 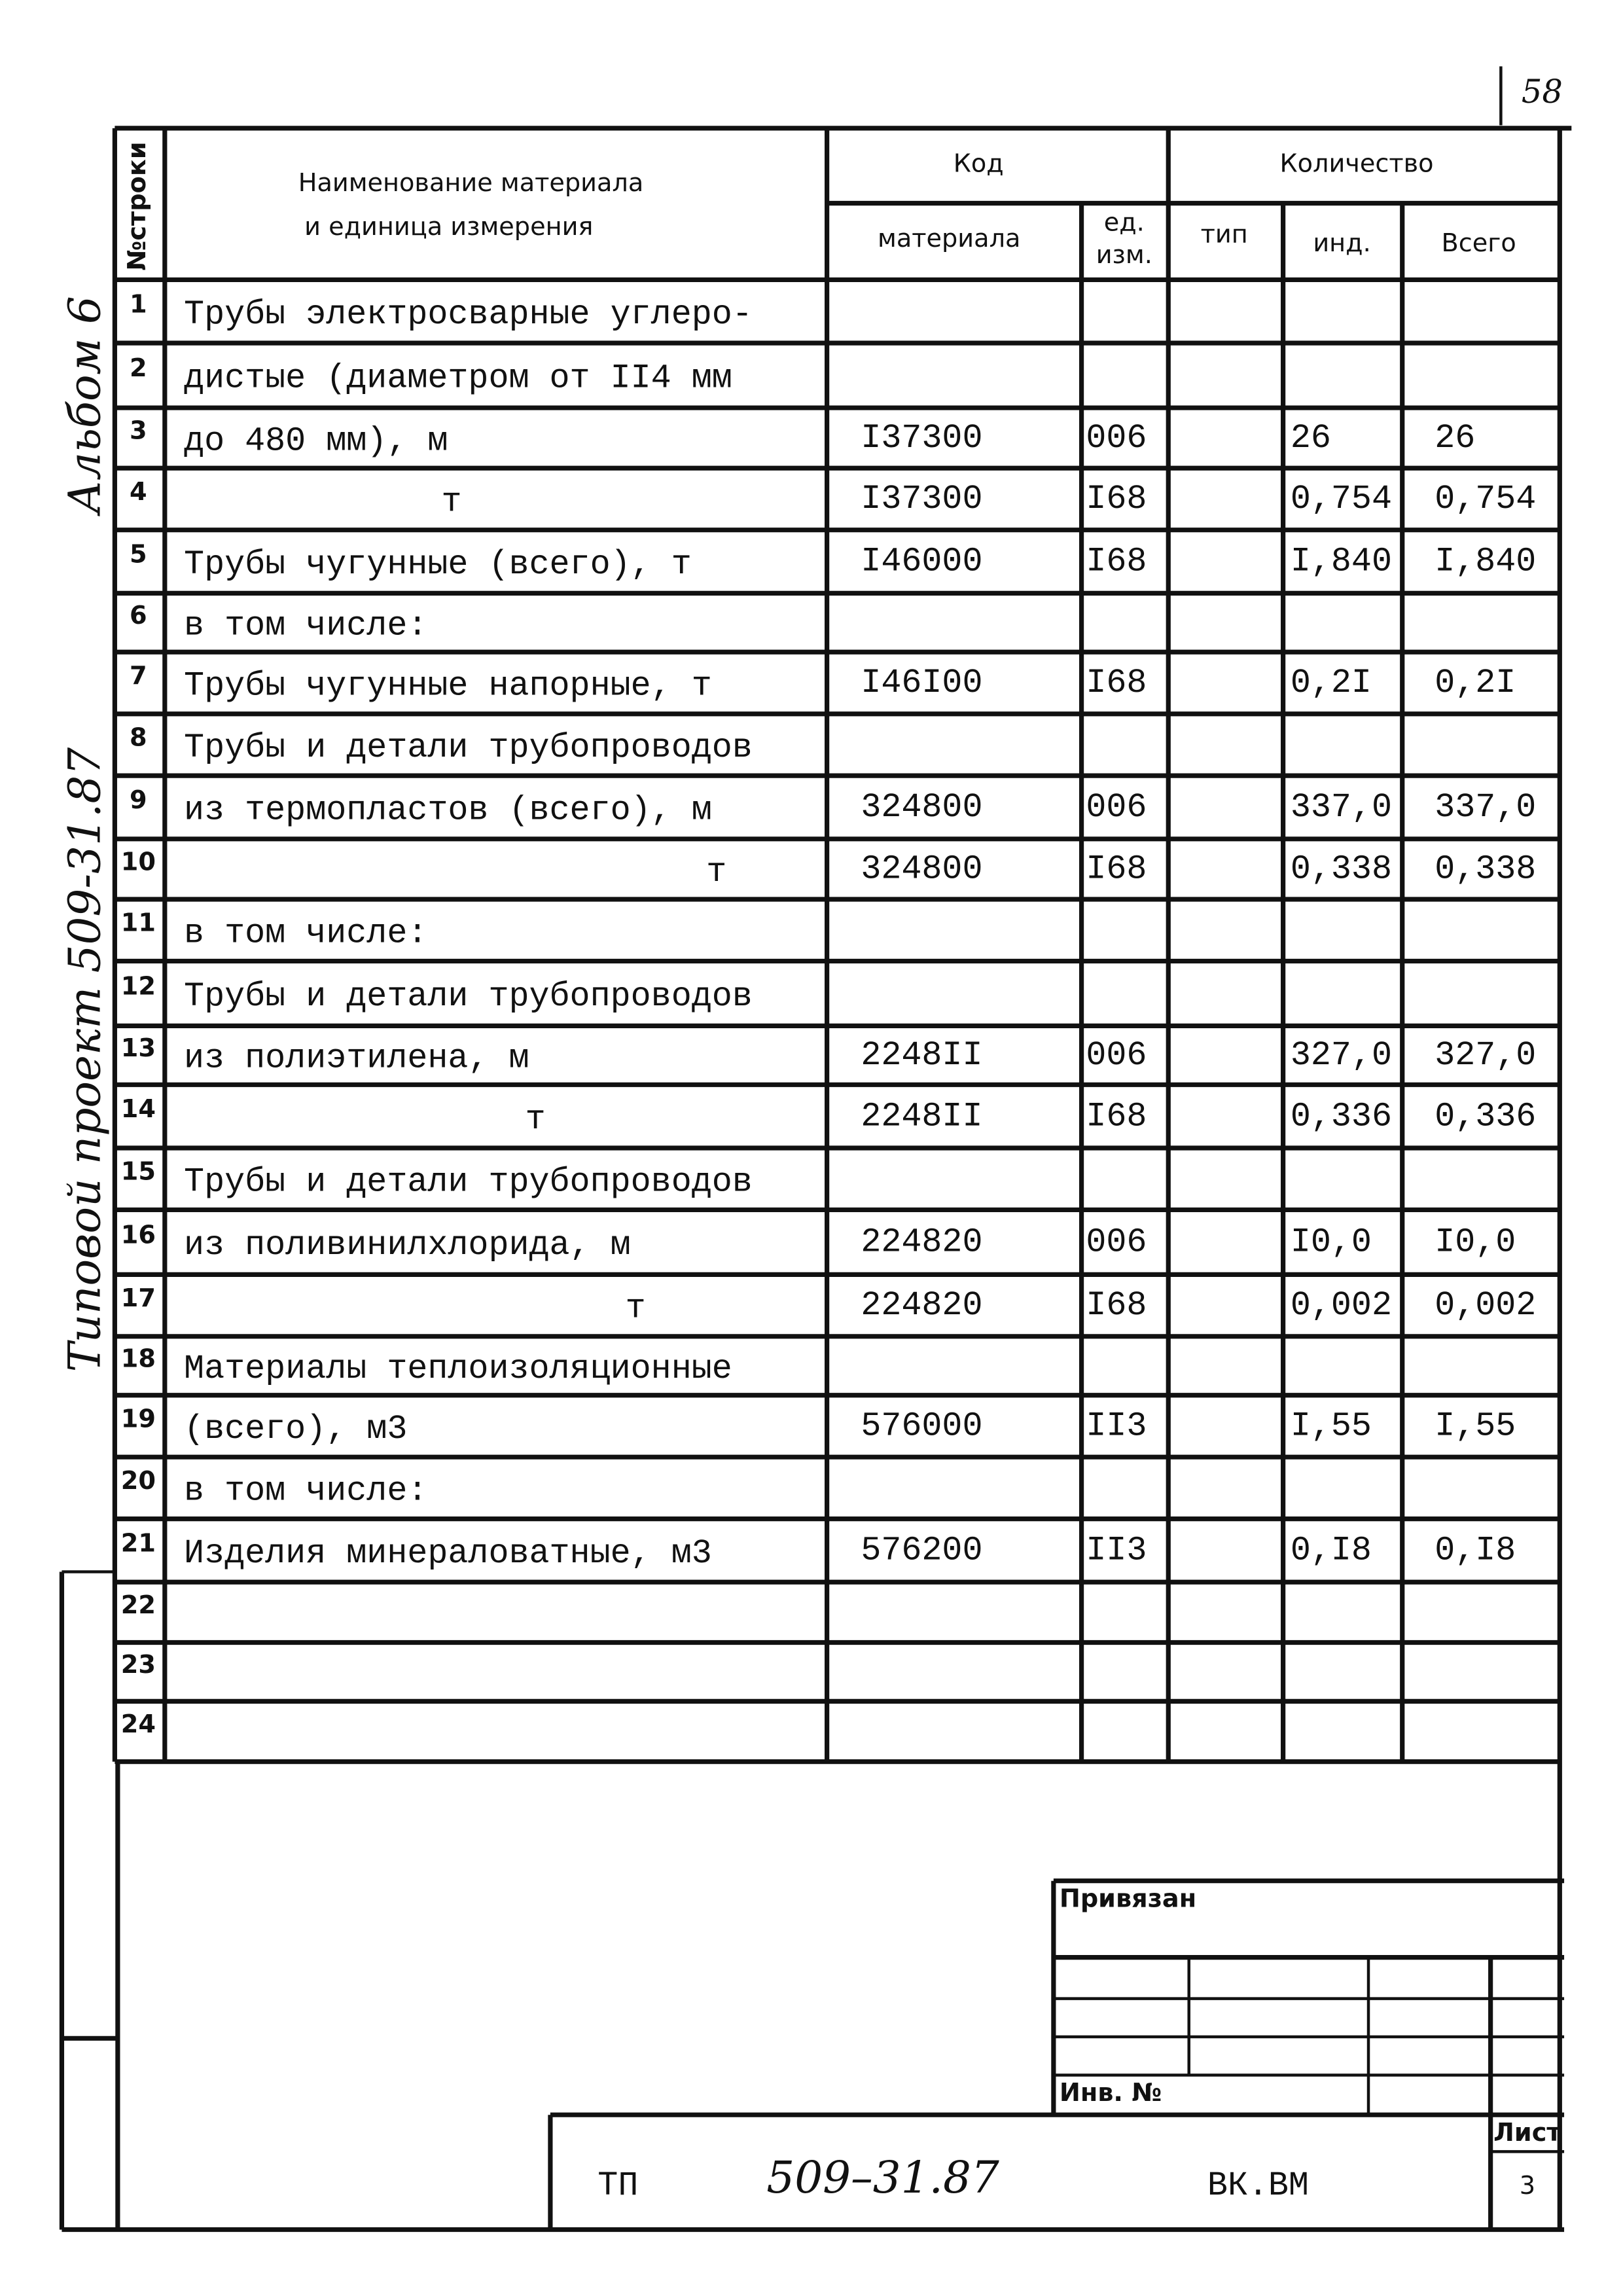 What do you see at coordinates (1479, 243) in the screenshot?
I see `header: Всего` at bounding box center [1479, 243].